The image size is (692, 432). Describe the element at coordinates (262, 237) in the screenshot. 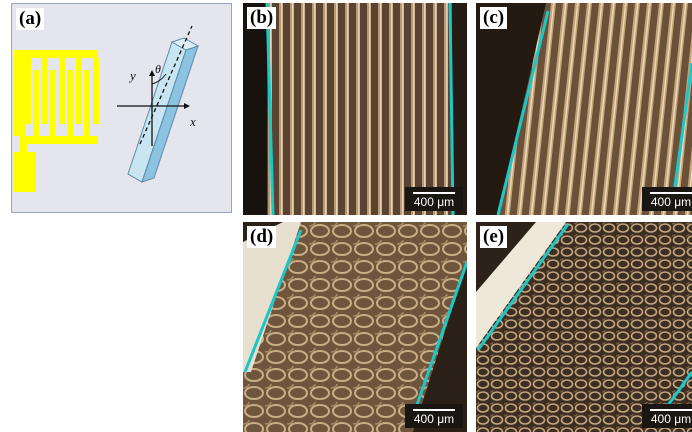

I see `panel-d-label: (d)` at that location.